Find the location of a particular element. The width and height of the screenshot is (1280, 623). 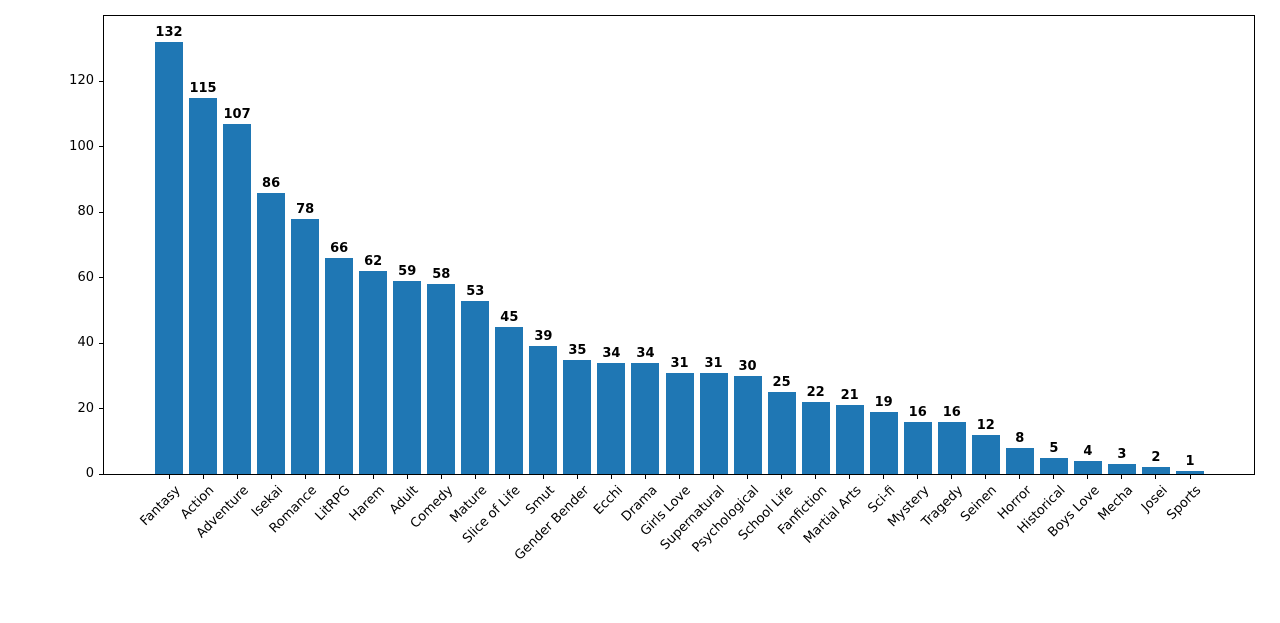

y-axis-tick-label: 60 is located at coordinates (85, 277).